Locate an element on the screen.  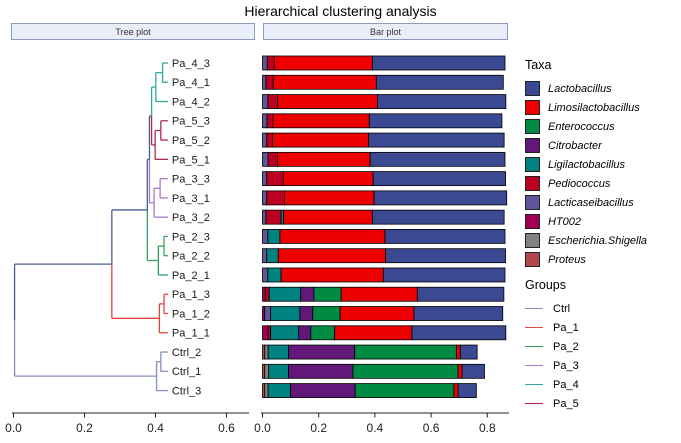
groups-legend-items: Ctrl Pa_1 Pa_2 Pa_3 Pa_4 Pa_5 is located at coordinates (602, 356).